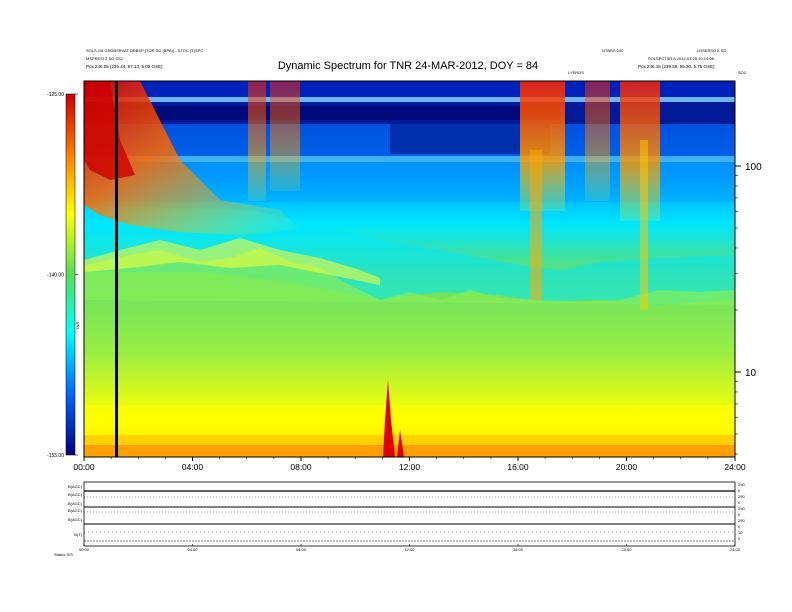 This screenshot has height=612, width=792. What do you see at coordinates (84, 549) in the screenshot?
I see `lower-x-tick-label: 00:00` at bounding box center [84, 549].